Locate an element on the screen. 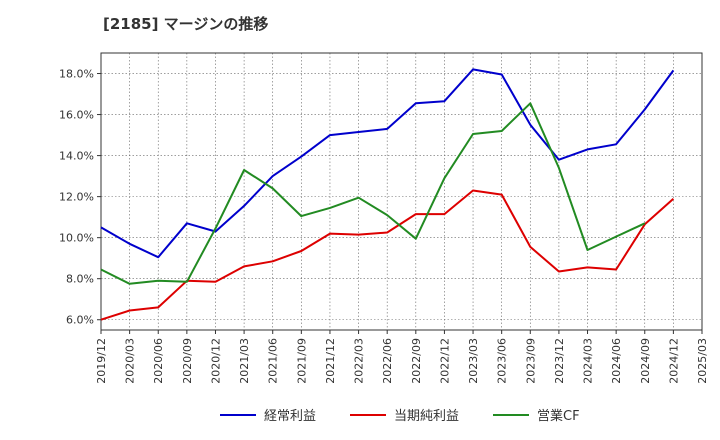 The image size is (720, 440). legend-label: 当期純利益 is located at coordinates (427, 416).